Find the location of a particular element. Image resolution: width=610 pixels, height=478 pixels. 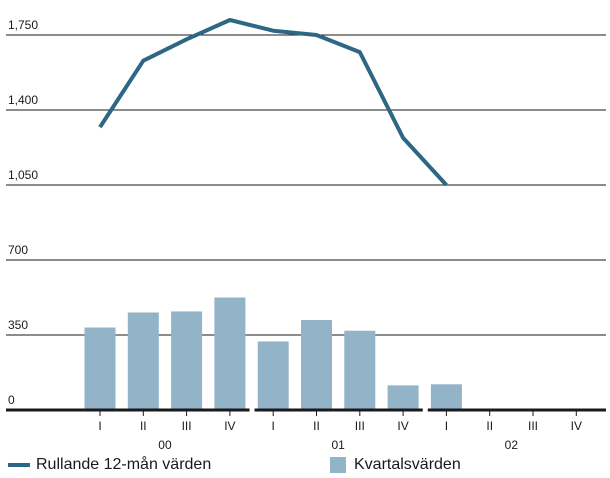

year-label: 01 is located at coordinates (338, 445).